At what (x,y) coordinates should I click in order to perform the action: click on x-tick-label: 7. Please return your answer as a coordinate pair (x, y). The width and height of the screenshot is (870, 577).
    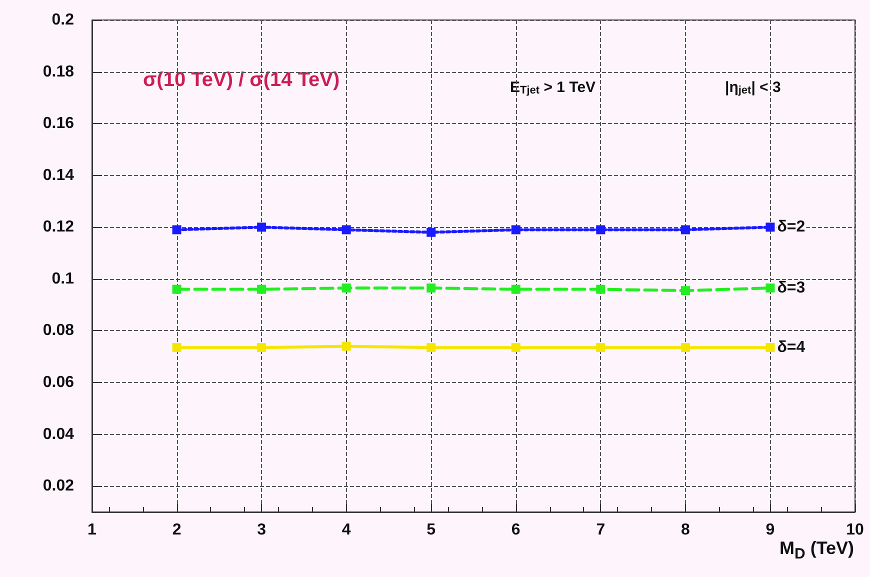
    Looking at the image, I should click on (601, 530).